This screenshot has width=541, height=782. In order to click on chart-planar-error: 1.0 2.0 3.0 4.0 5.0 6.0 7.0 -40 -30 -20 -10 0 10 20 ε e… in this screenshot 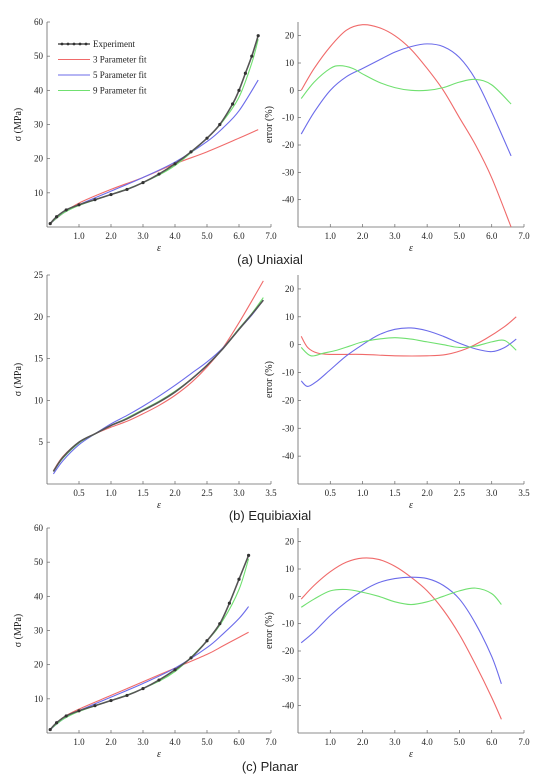, I will do `click(397, 644)`.